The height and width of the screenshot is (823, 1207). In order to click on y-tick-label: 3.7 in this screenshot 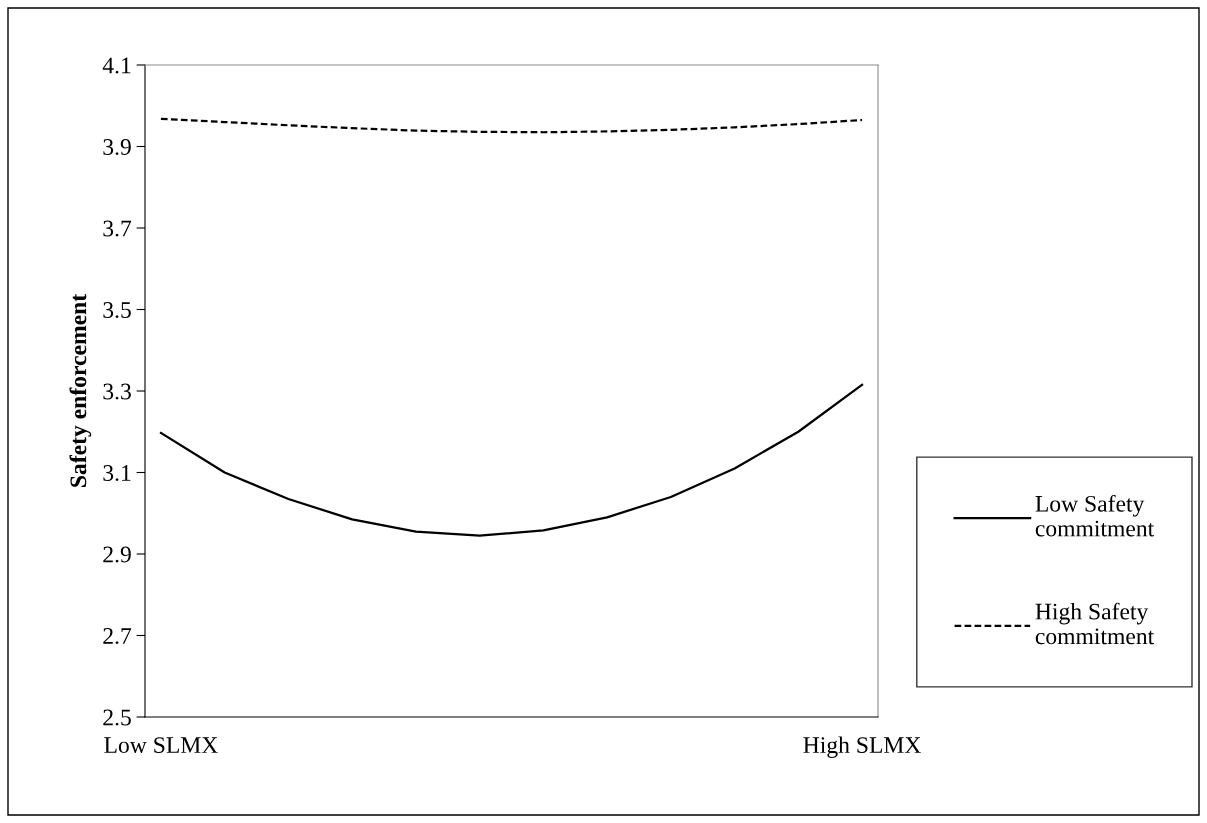, I will do `click(117, 228)`.